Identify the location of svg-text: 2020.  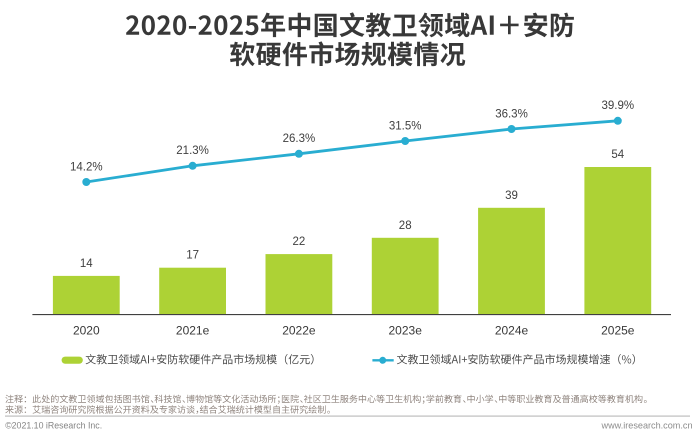
(86, 330).